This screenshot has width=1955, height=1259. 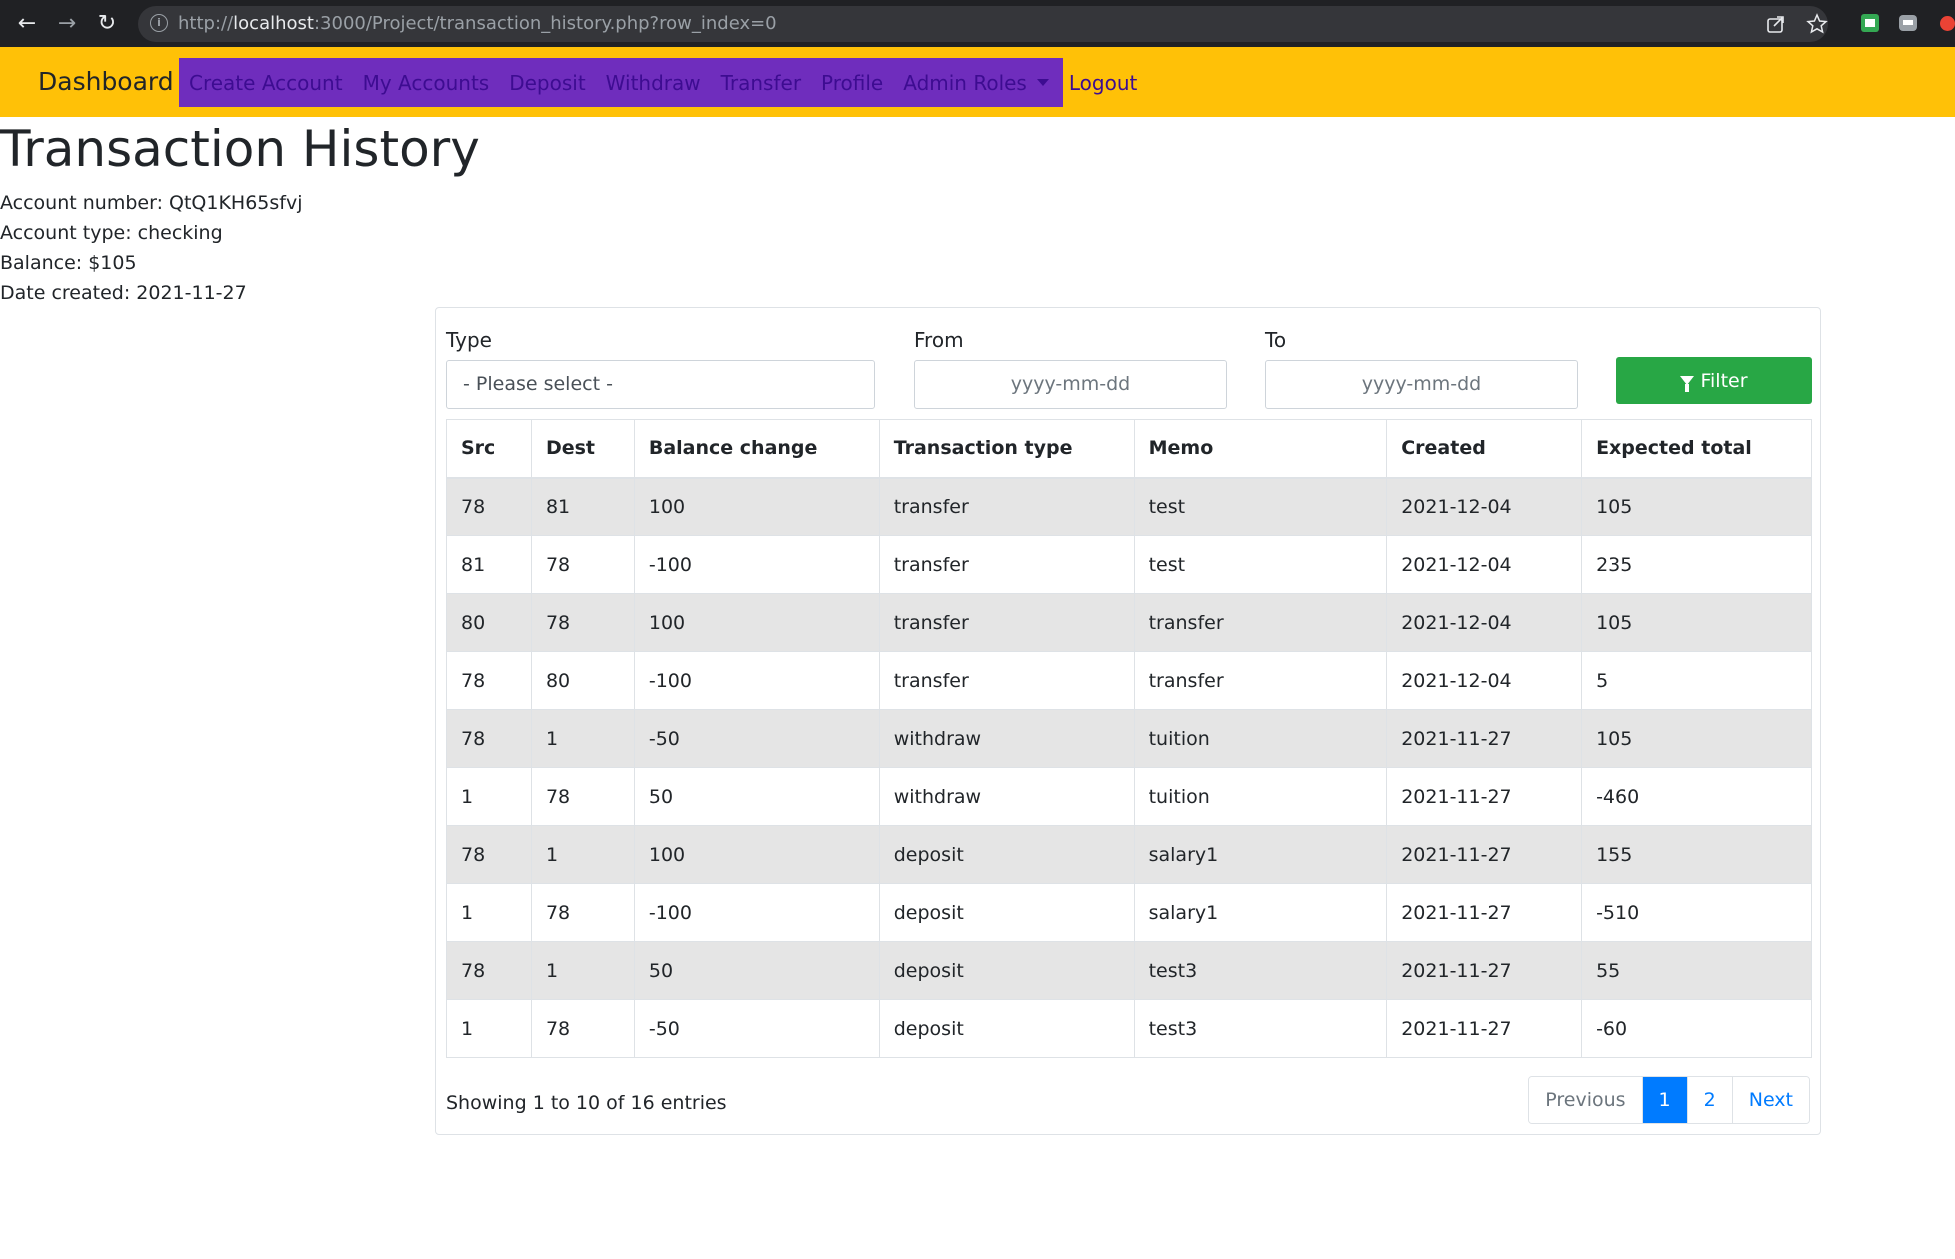 What do you see at coordinates (1042, 82) in the screenshot?
I see `caret-down-icon` at bounding box center [1042, 82].